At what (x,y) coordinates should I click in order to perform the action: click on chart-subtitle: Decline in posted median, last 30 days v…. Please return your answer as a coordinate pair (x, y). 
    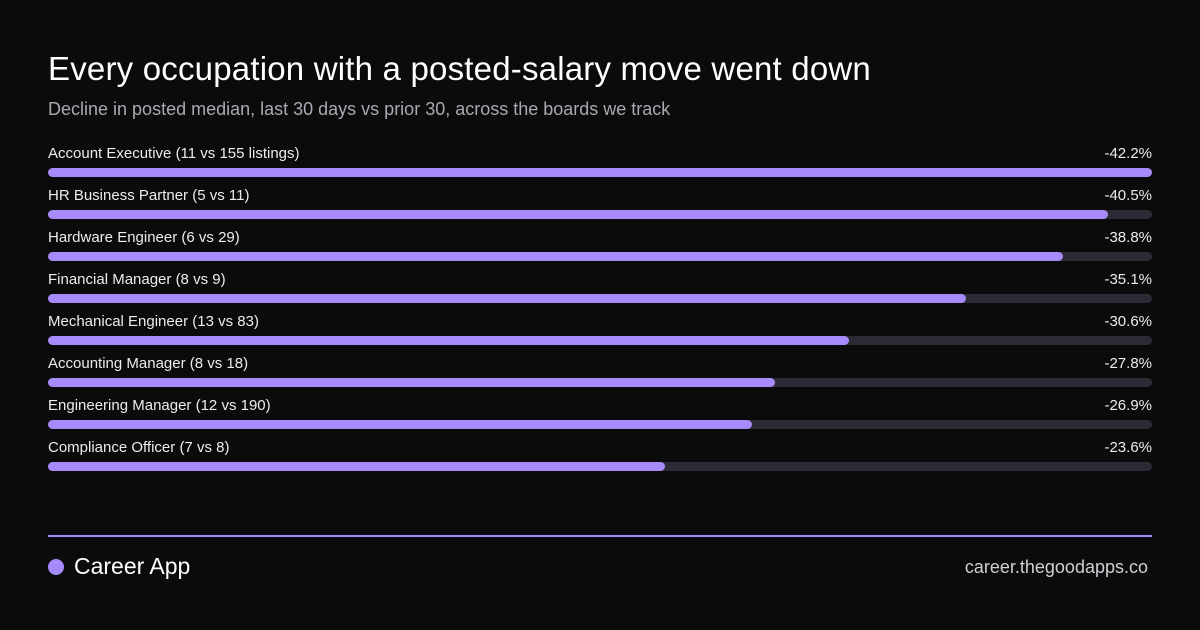
    Looking at the image, I should click on (359, 109).